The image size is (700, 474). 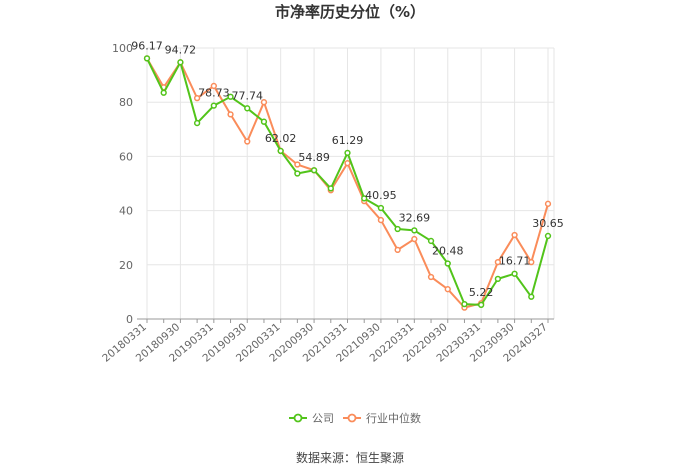 What do you see at coordinates (323, 418) in the screenshot?
I see `legend-label: 公司` at bounding box center [323, 418].